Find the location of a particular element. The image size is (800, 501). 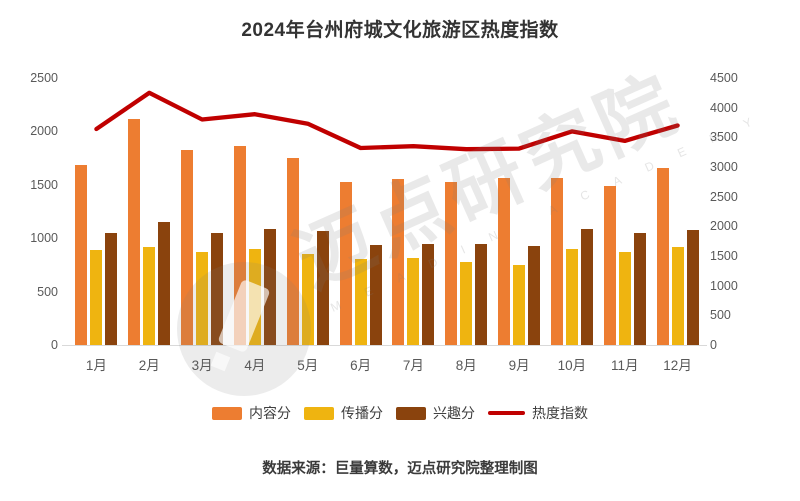

bar-group-9月 is located at coordinates (519, 211).